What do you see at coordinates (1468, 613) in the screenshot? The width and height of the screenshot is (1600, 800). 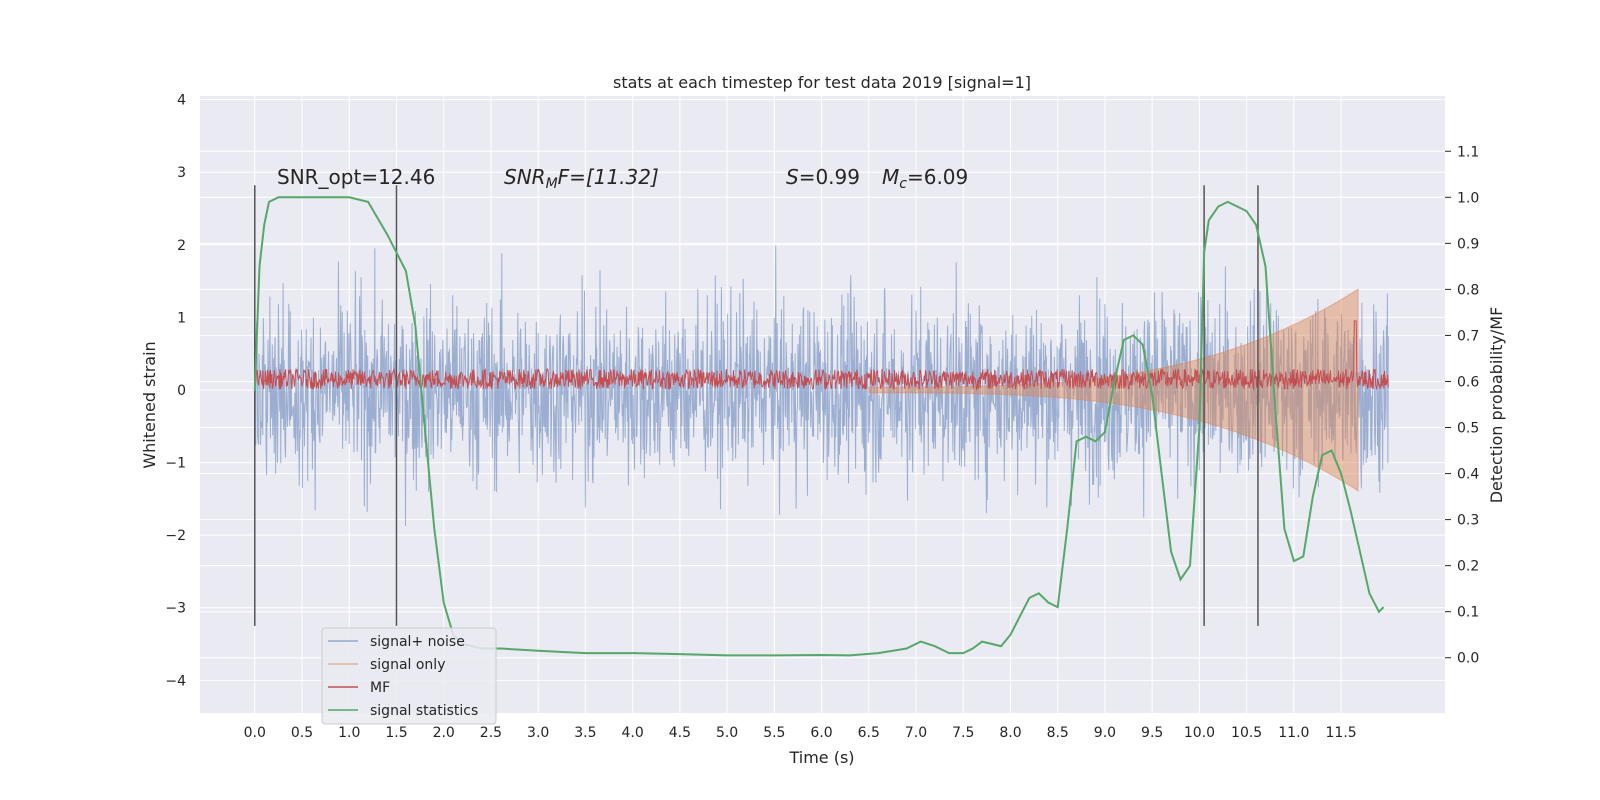 I see `y-right-tick-label: 0.1` at bounding box center [1468, 613].